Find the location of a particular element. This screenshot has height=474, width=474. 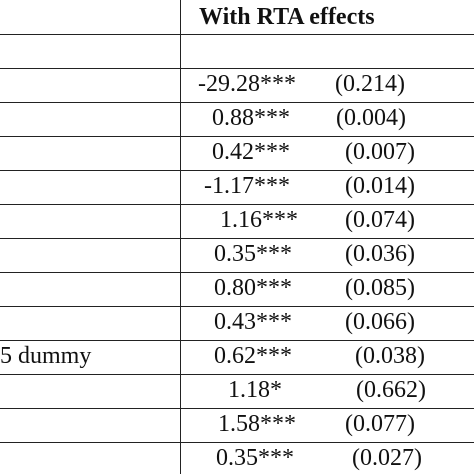

std-error-cell: (0.004) is located at coordinates (371, 118).